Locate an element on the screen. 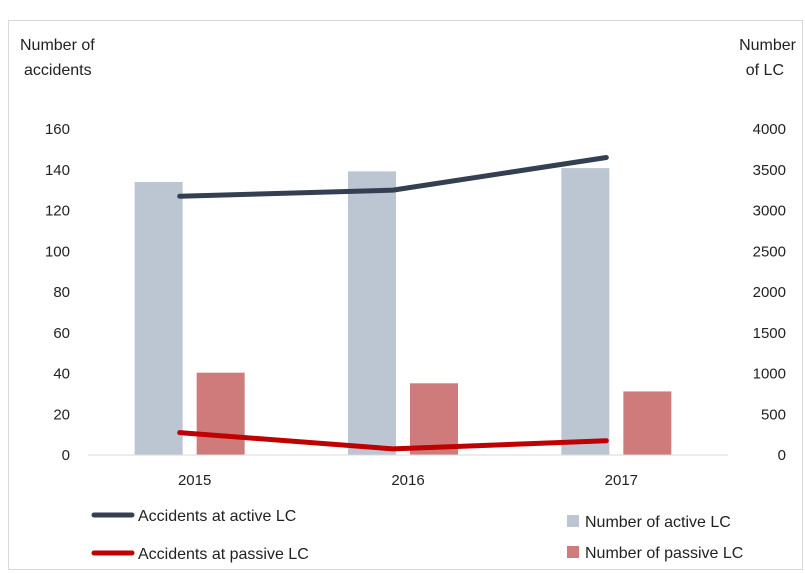 Image resolution: width=805 pixels, height=574 pixels. x-tick-labels: 2015 2016 2017 is located at coordinates (408, 480).